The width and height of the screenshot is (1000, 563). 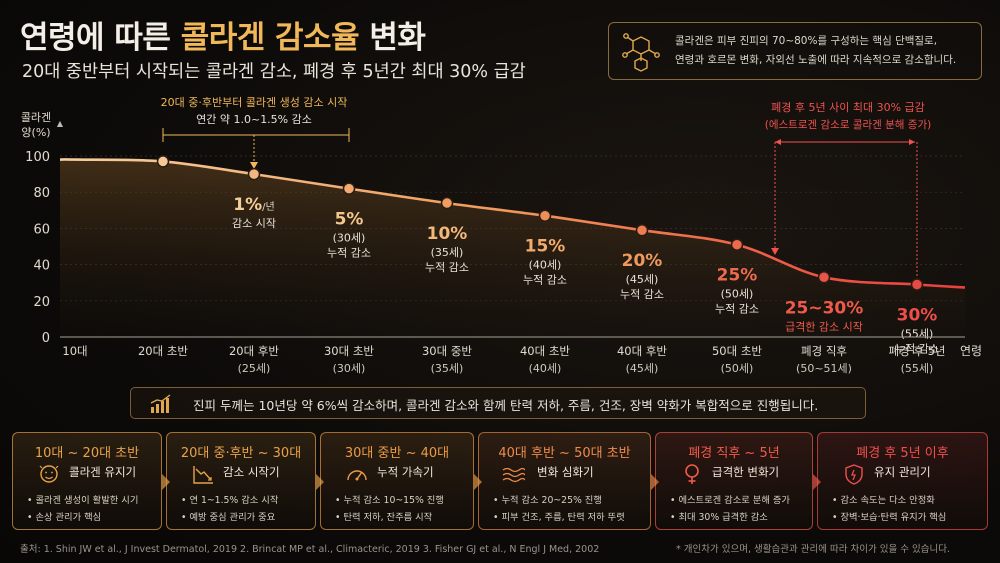 What do you see at coordinates (254, 351) in the screenshot?
I see `x-tick-label: 20대 후반` at bounding box center [254, 351].